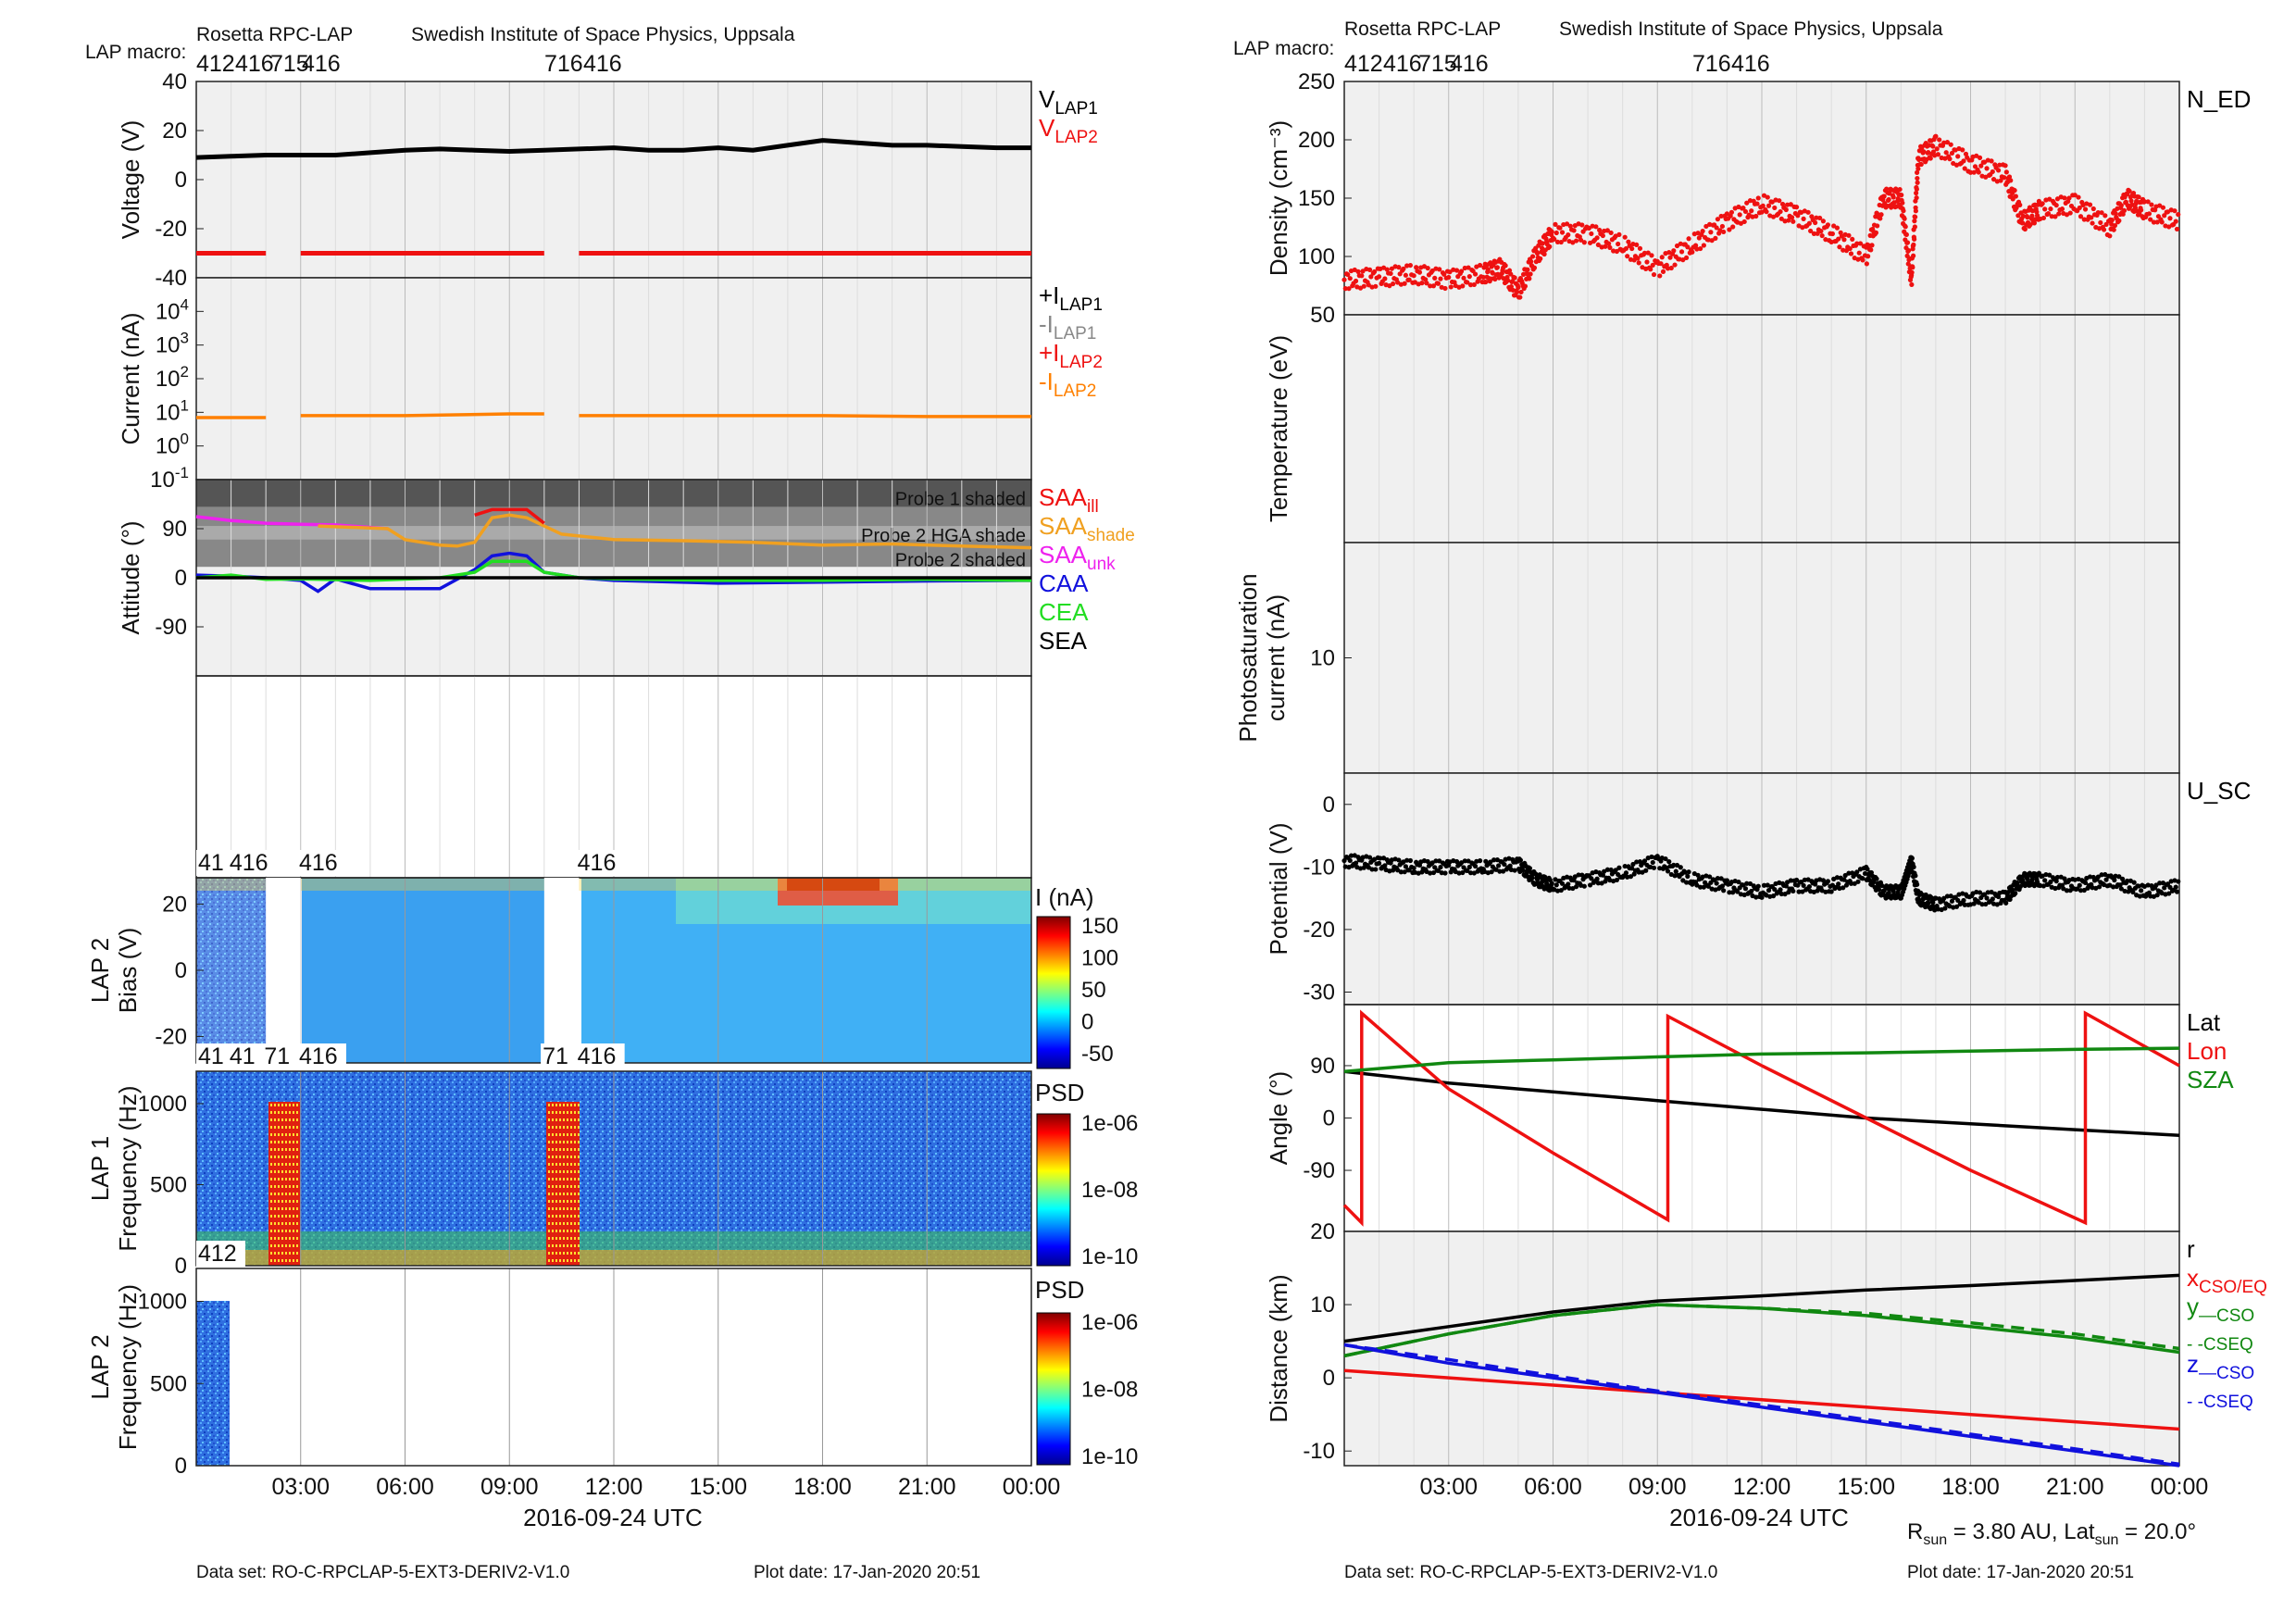 This screenshot has width=2296, height=1624. I want to click on colorbar-label: PSD, so click(1059, 1092).